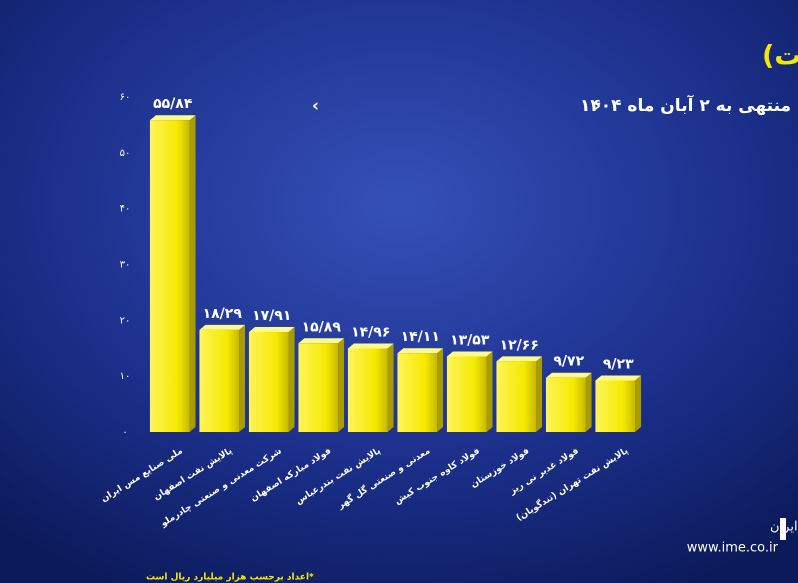  What do you see at coordinates (689, 105) in the screenshot?
I see `chart-subtitle: هفته منتهی به ۲ آبان ماه ۱۴۰۴` at bounding box center [689, 105].